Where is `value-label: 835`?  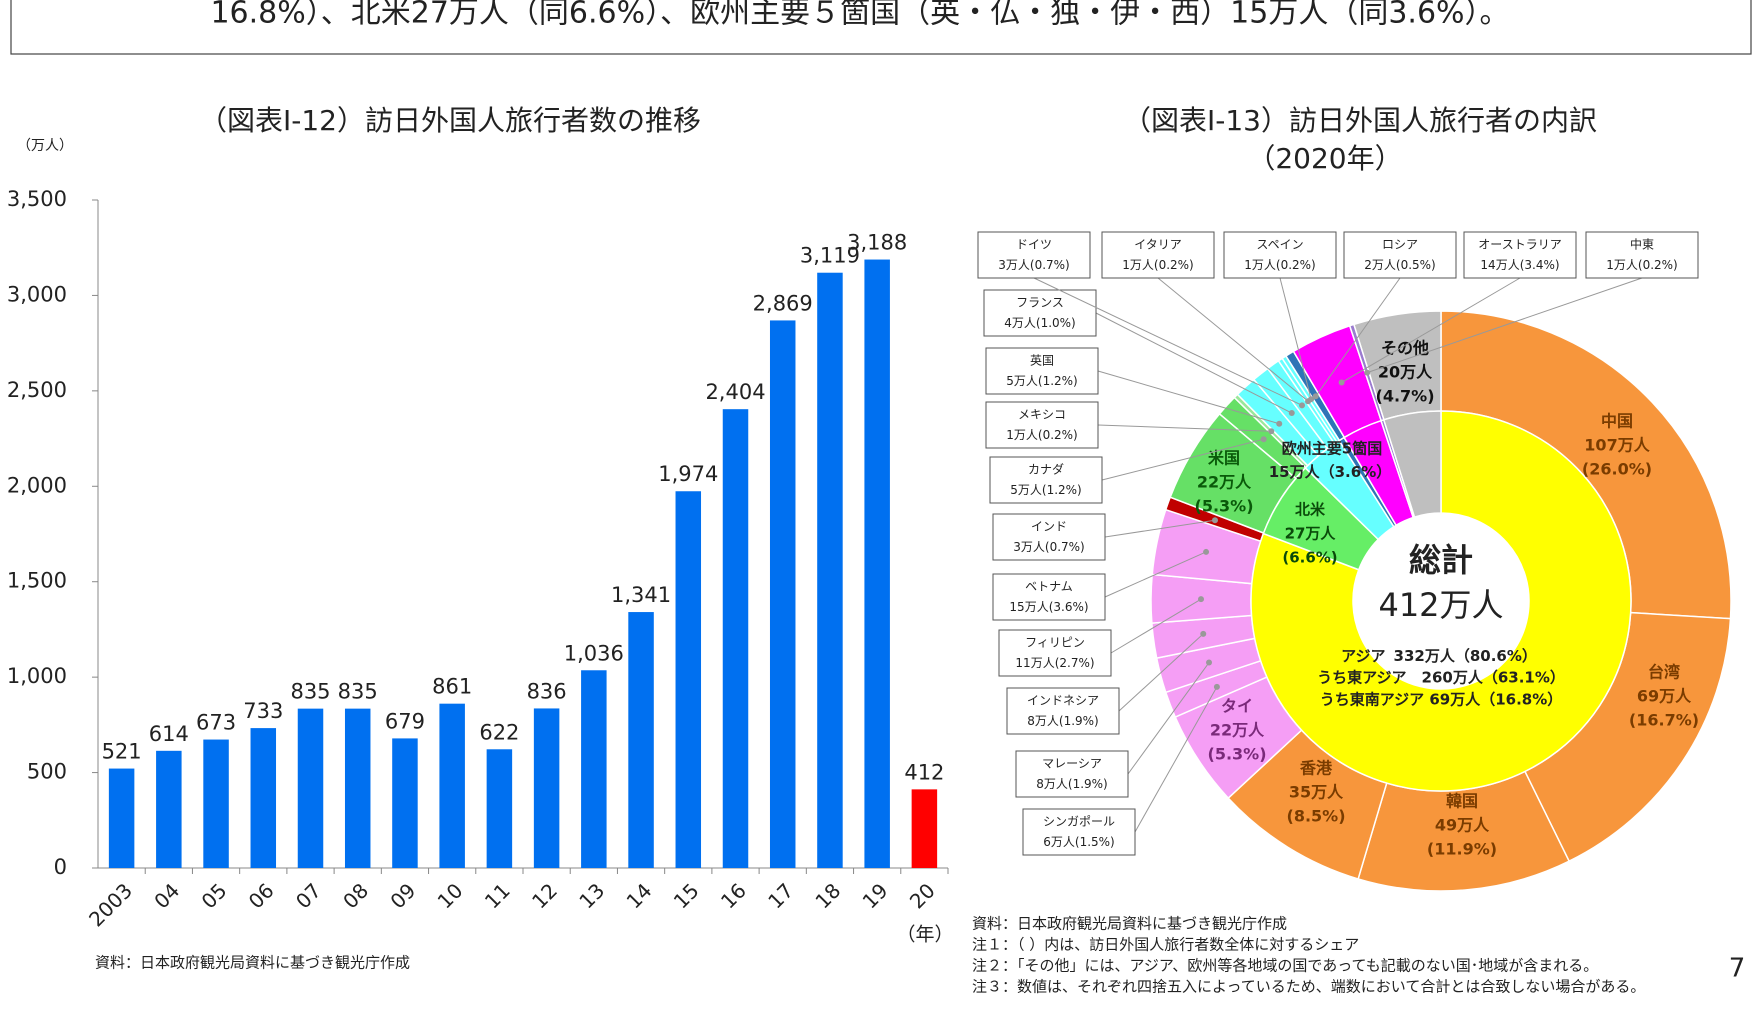 value-label: 835 is located at coordinates (310, 692).